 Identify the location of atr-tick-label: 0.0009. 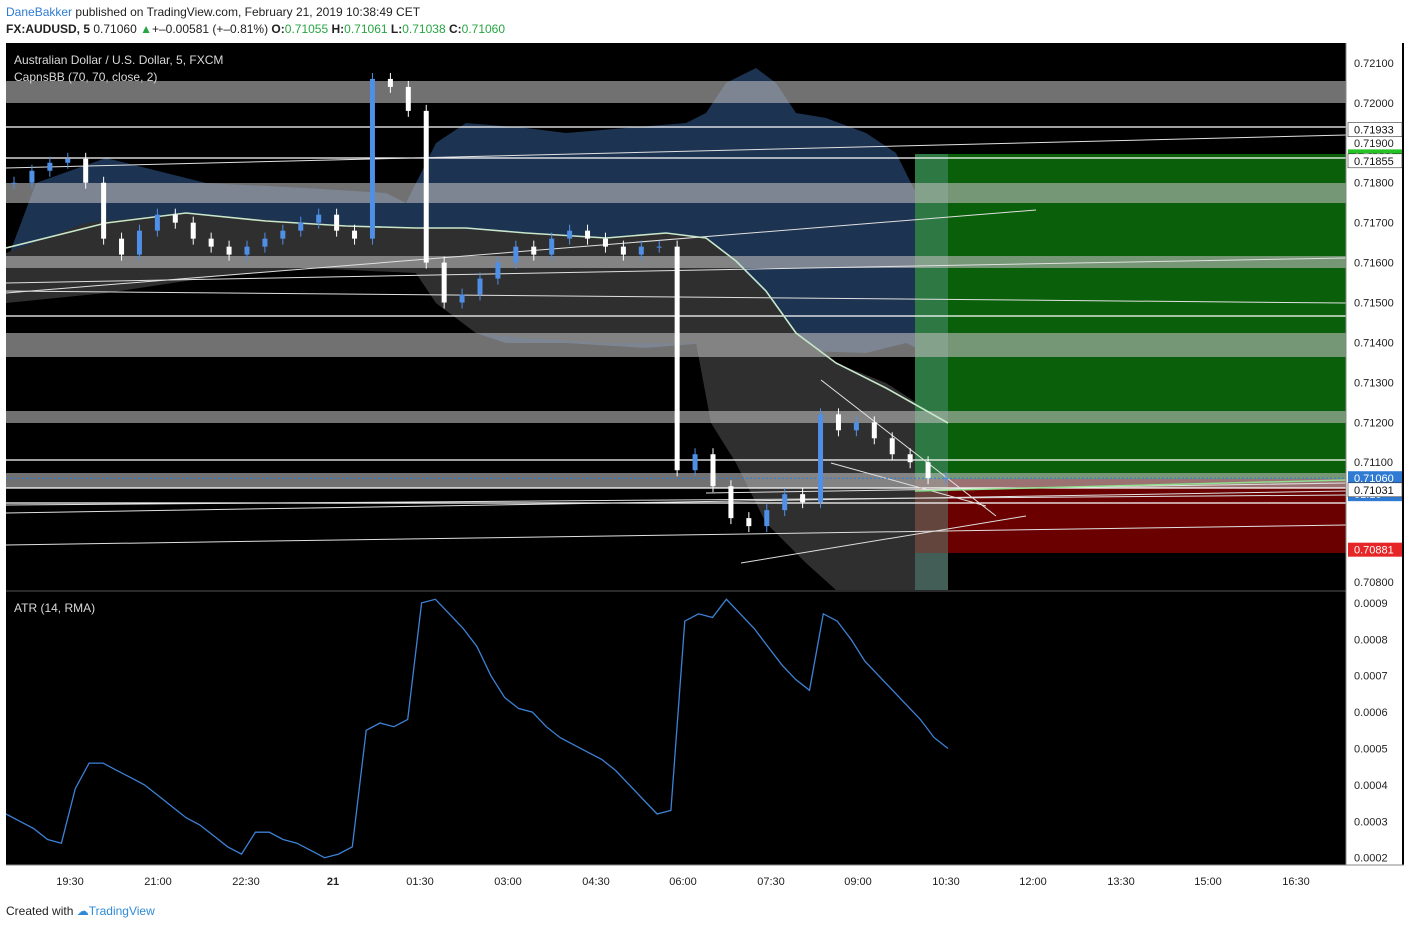
(1371, 604).